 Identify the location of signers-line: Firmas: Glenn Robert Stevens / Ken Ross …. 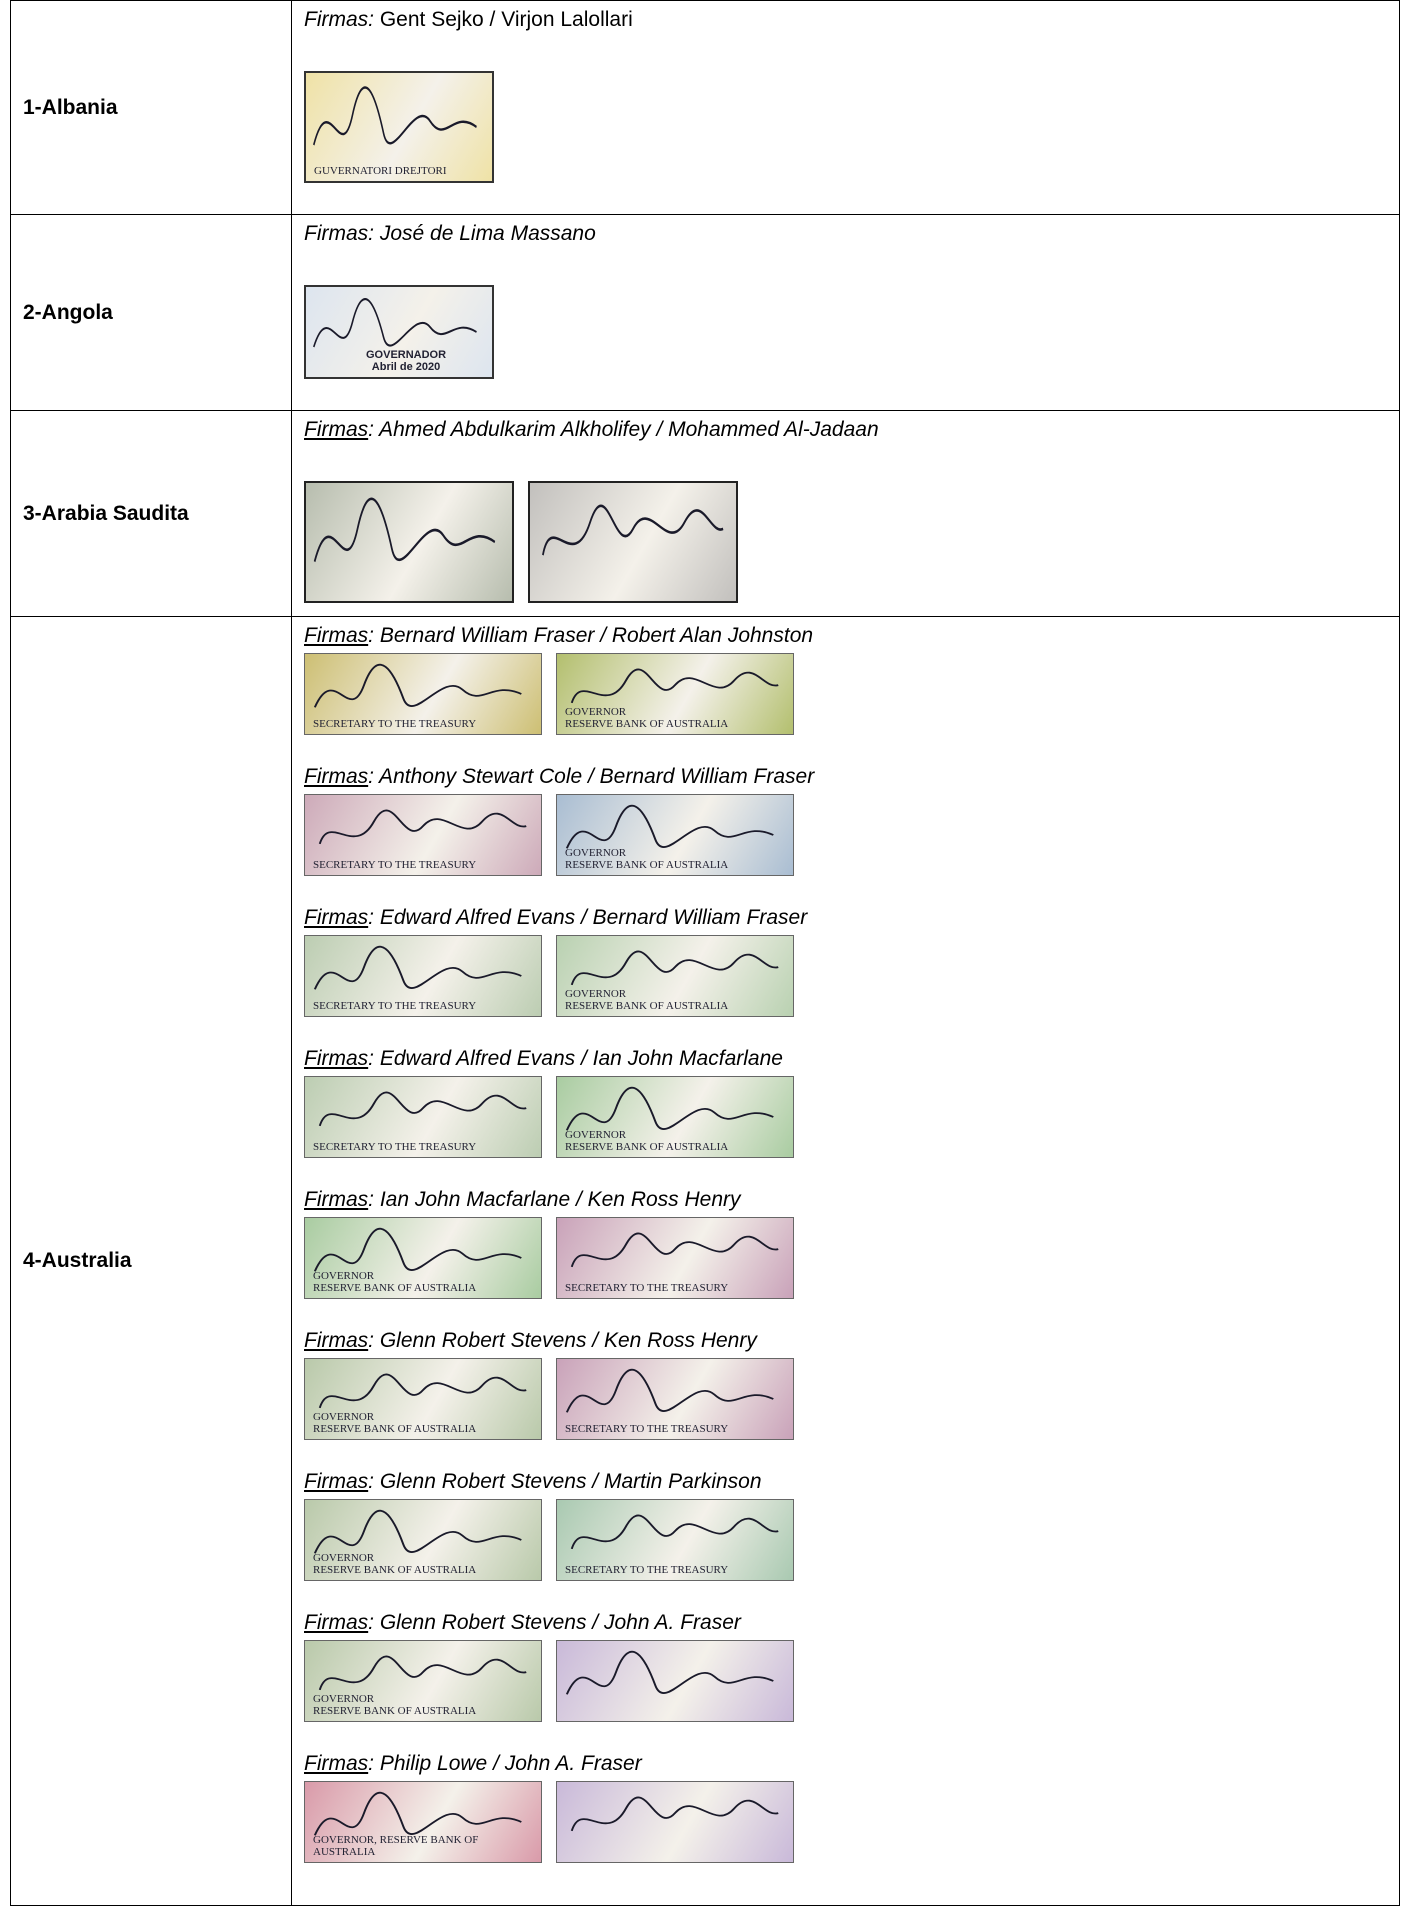
(845, 1341).